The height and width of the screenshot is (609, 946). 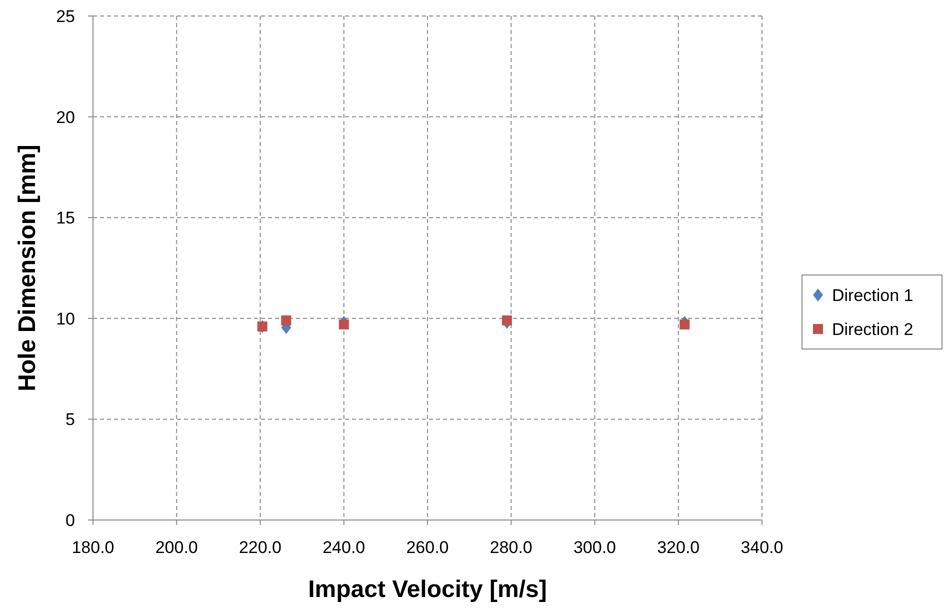 What do you see at coordinates (27, 268) in the screenshot?
I see `y-axis-title: Hole Dimension [mm]` at bounding box center [27, 268].